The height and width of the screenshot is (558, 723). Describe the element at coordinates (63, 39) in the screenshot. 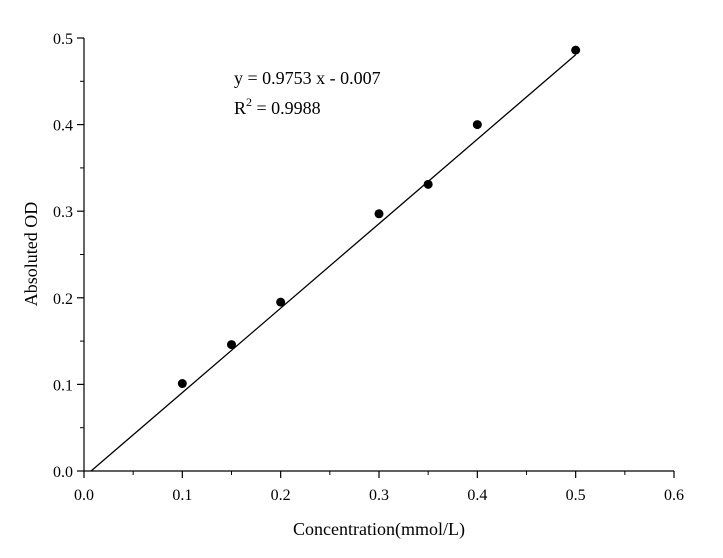

I see `y-tick-label: 0.5` at that location.